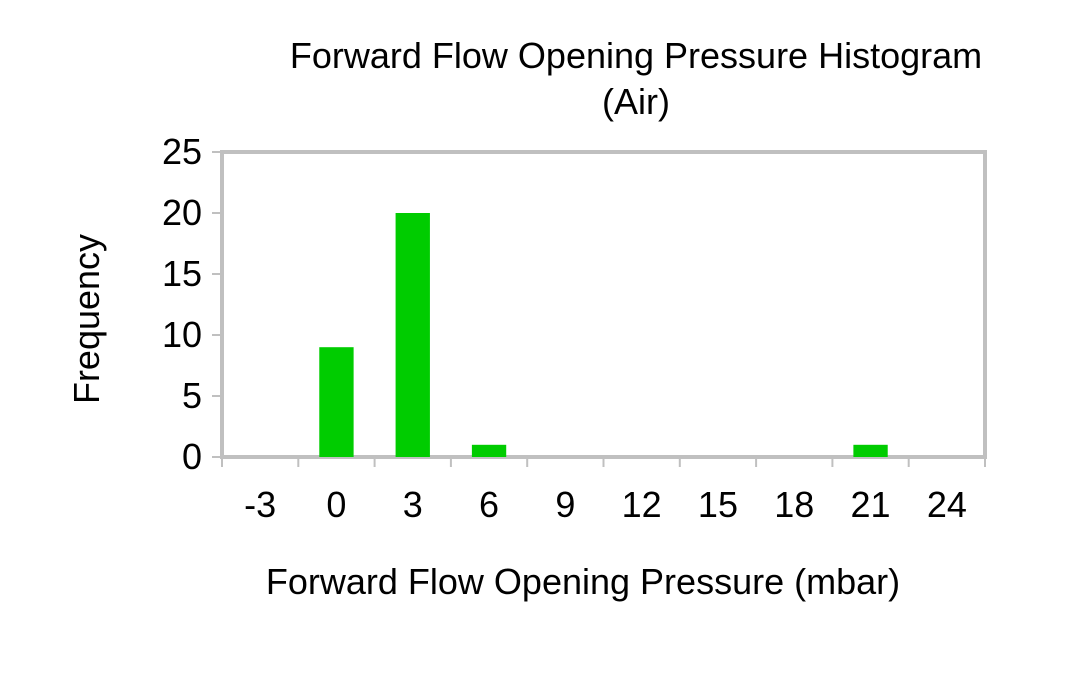 The height and width of the screenshot is (674, 1069). I want to click on y-tick-label: 20, so click(182, 212).